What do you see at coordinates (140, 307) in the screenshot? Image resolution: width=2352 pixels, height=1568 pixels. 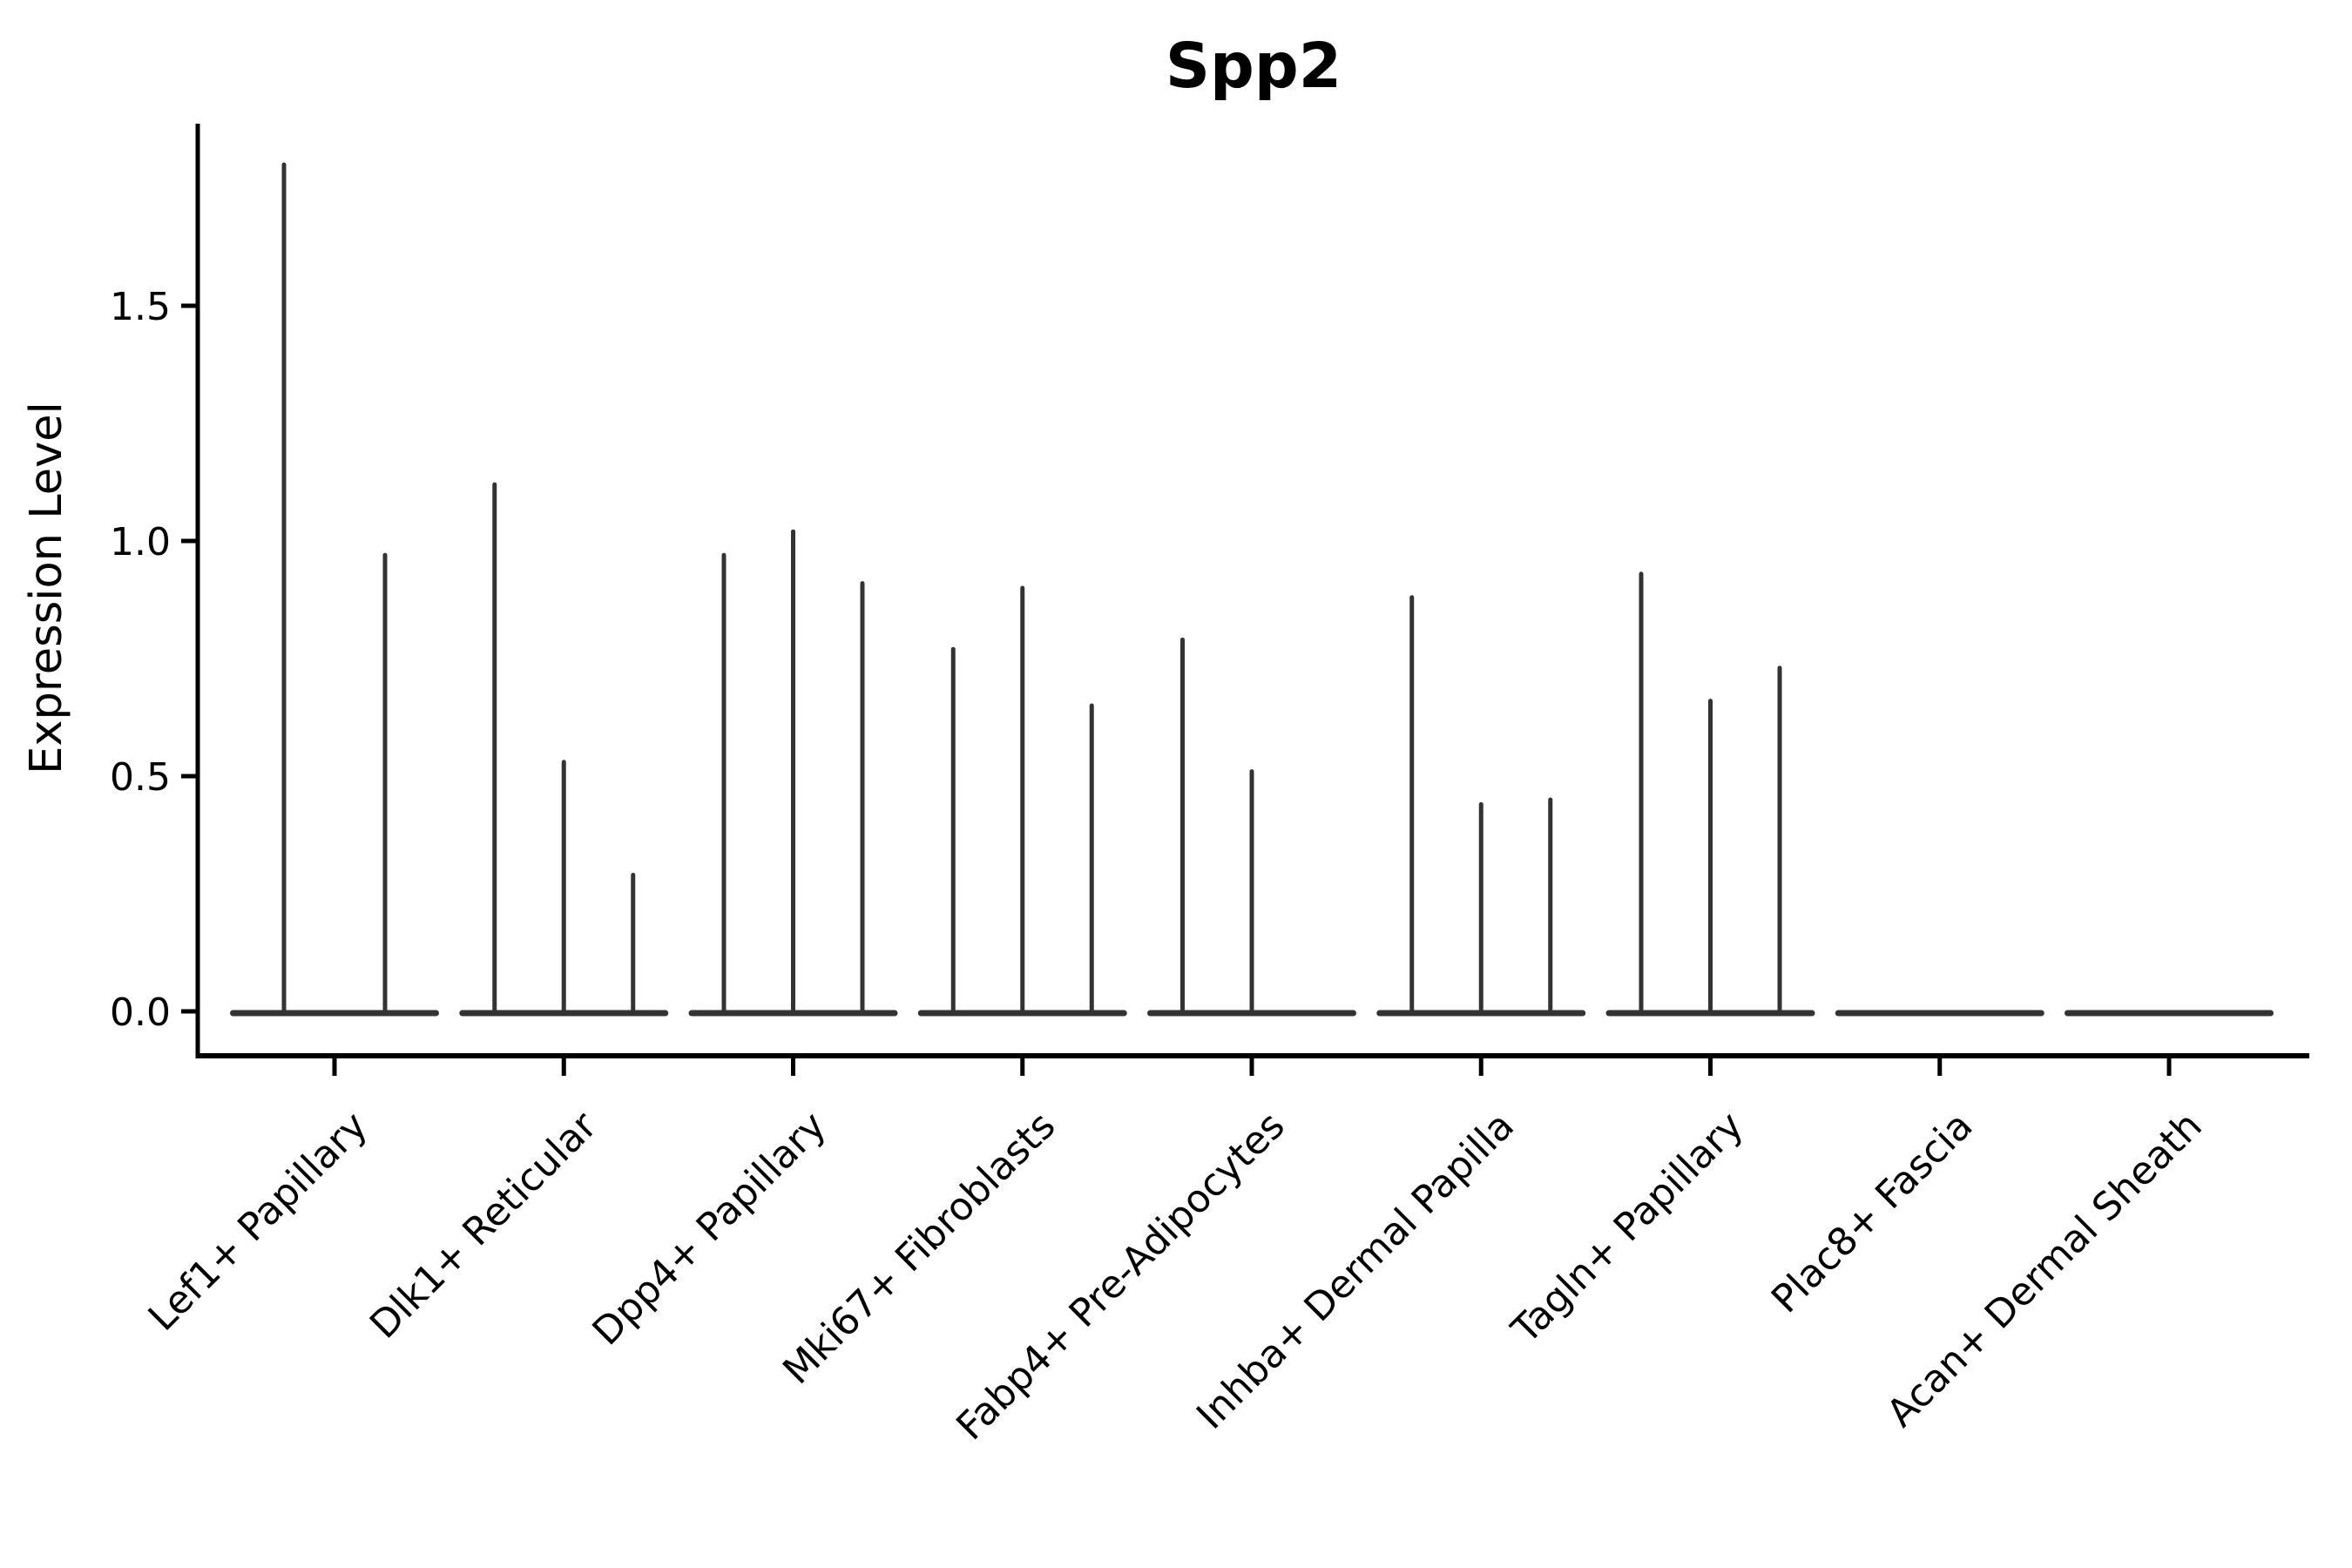 I see `y-tick-label: 1.5` at bounding box center [140, 307].